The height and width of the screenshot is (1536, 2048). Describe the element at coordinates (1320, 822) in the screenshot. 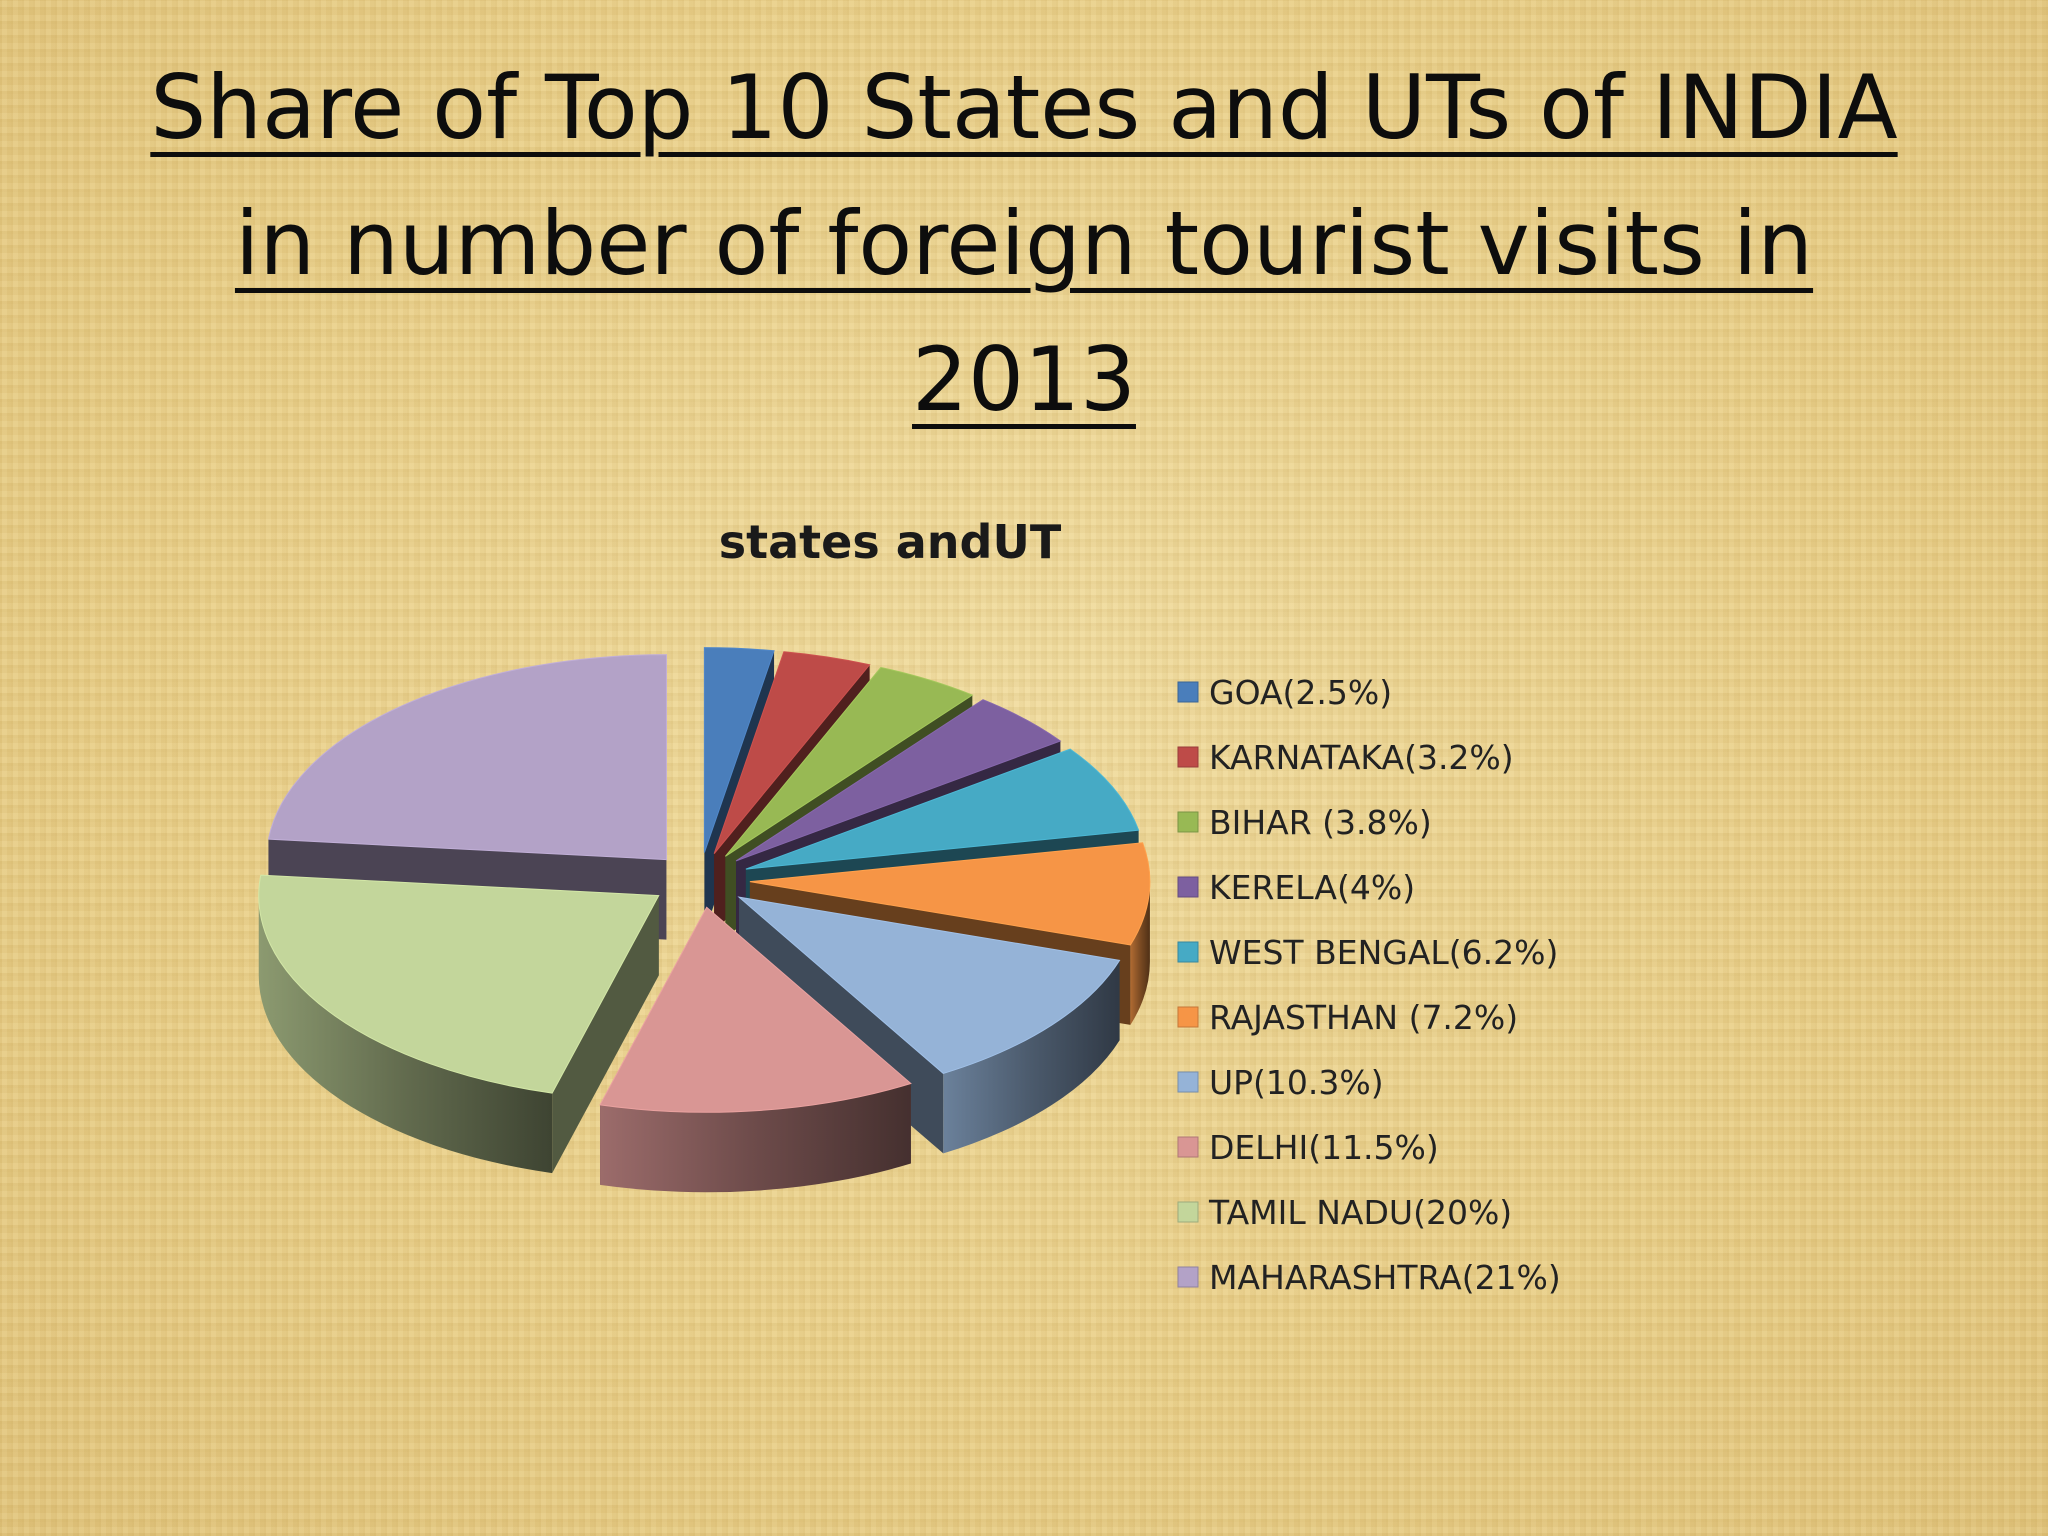

I see `legend-label: BIHAR (3.8%)` at that location.